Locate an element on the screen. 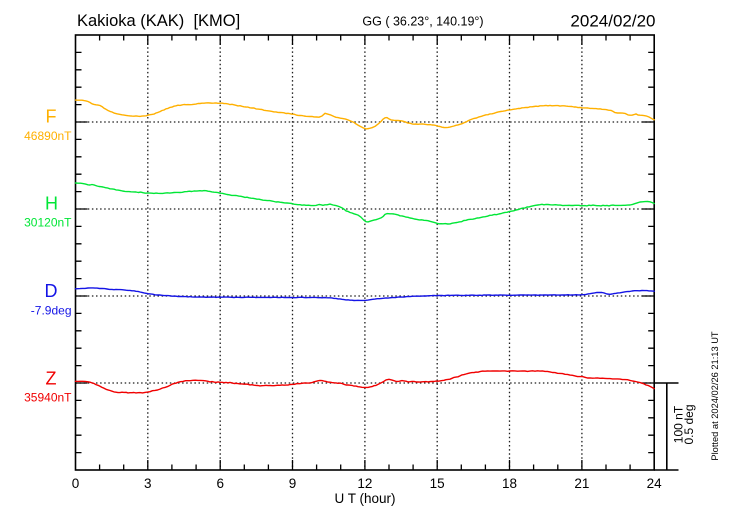  svg-text: Plotted at 2024/02/26 21:13 UT is located at coordinates (715, 396).